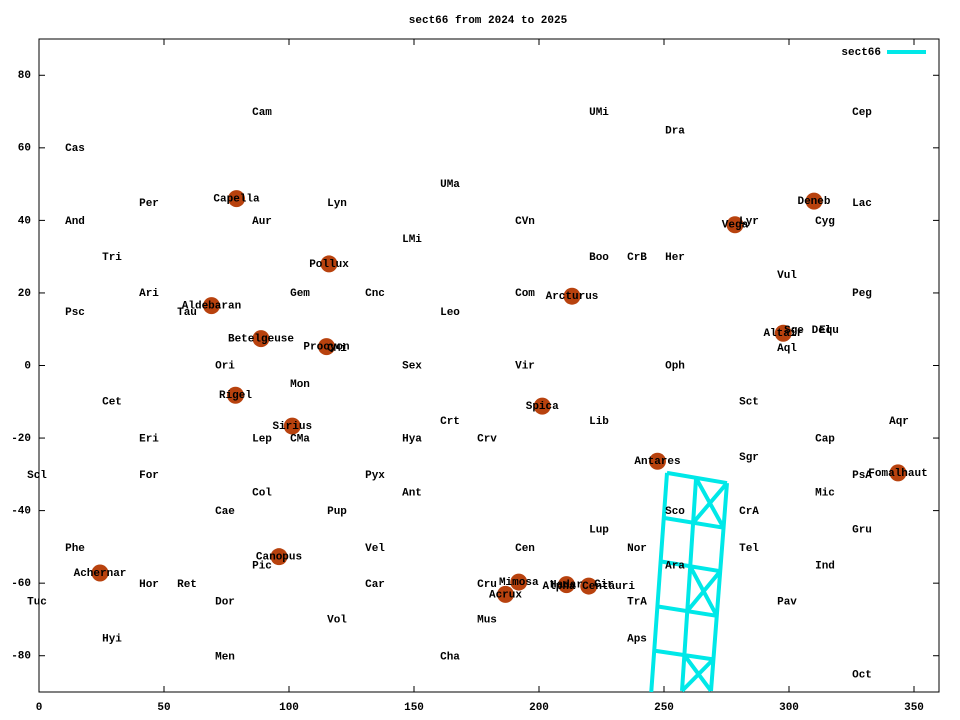  I want to click on constellation-label: Nor, so click(637, 549).